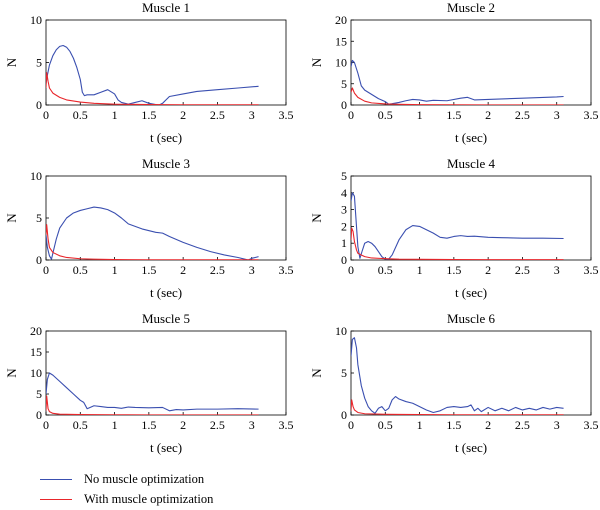 The height and width of the screenshot is (510, 600). Describe the element at coordinates (344, 243) in the screenshot. I see `y-tick-label: 1` at that location.